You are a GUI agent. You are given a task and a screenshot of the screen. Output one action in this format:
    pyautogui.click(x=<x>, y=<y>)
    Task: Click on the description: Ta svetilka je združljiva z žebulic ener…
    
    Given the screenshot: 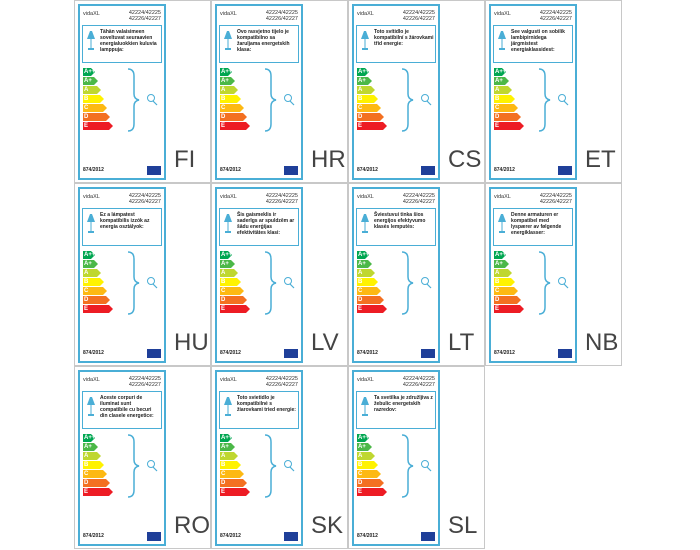 What is the action you would take?
    pyautogui.click(x=403, y=404)
    